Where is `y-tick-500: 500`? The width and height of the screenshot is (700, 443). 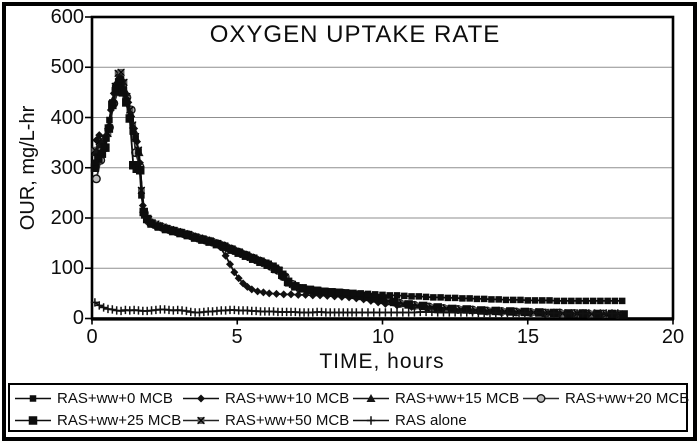 y-tick-500: 500 is located at coordinates (67, 67).